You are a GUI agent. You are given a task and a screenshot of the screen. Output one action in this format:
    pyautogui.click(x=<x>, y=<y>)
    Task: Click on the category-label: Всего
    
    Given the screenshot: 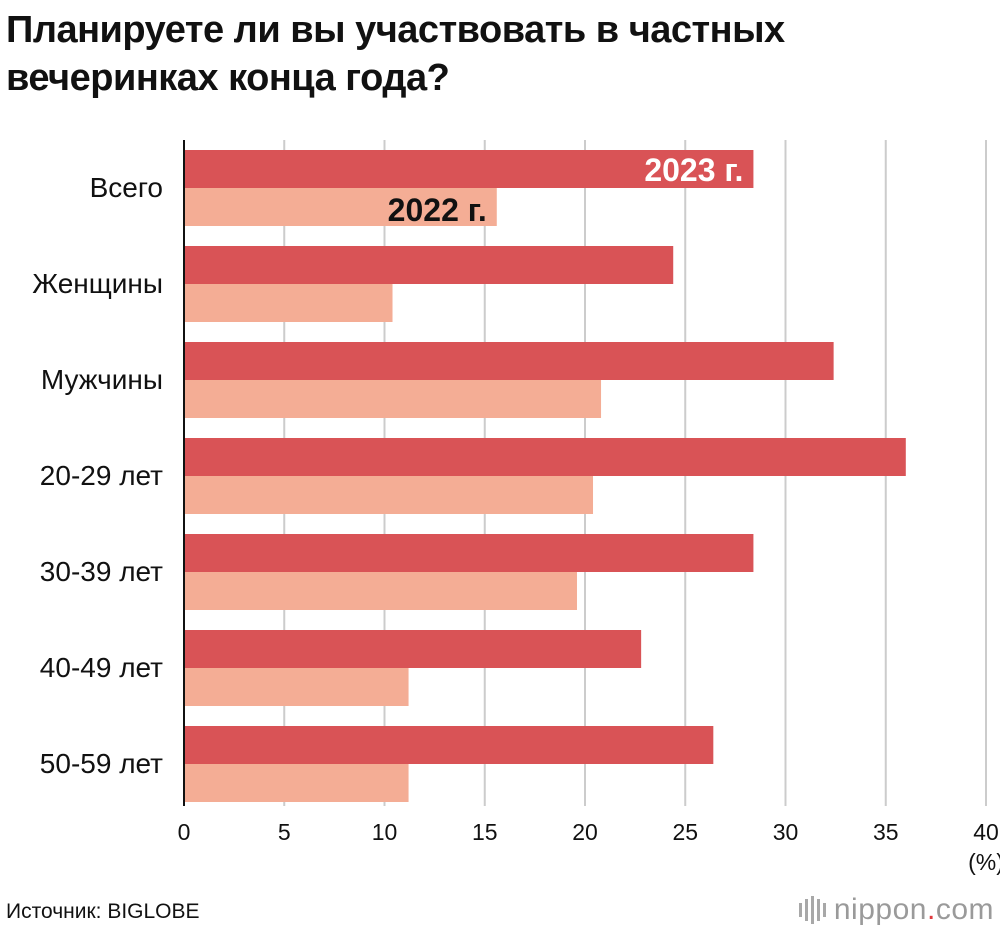 What is the action you would take?
    pyautogui.click(x=126, y=187)
    